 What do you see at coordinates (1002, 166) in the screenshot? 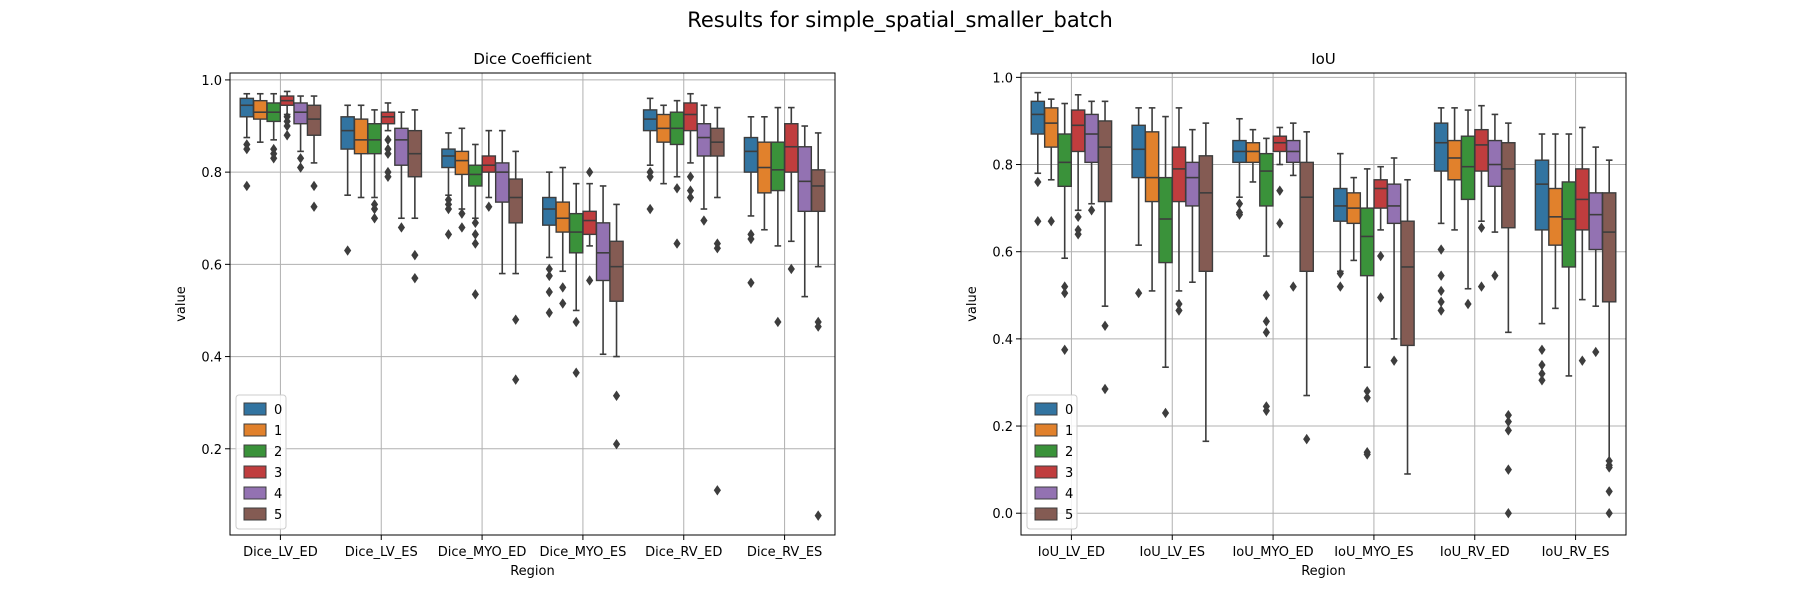
I see `y-tick-label: 0.8` at bounding box center [1002, 166].